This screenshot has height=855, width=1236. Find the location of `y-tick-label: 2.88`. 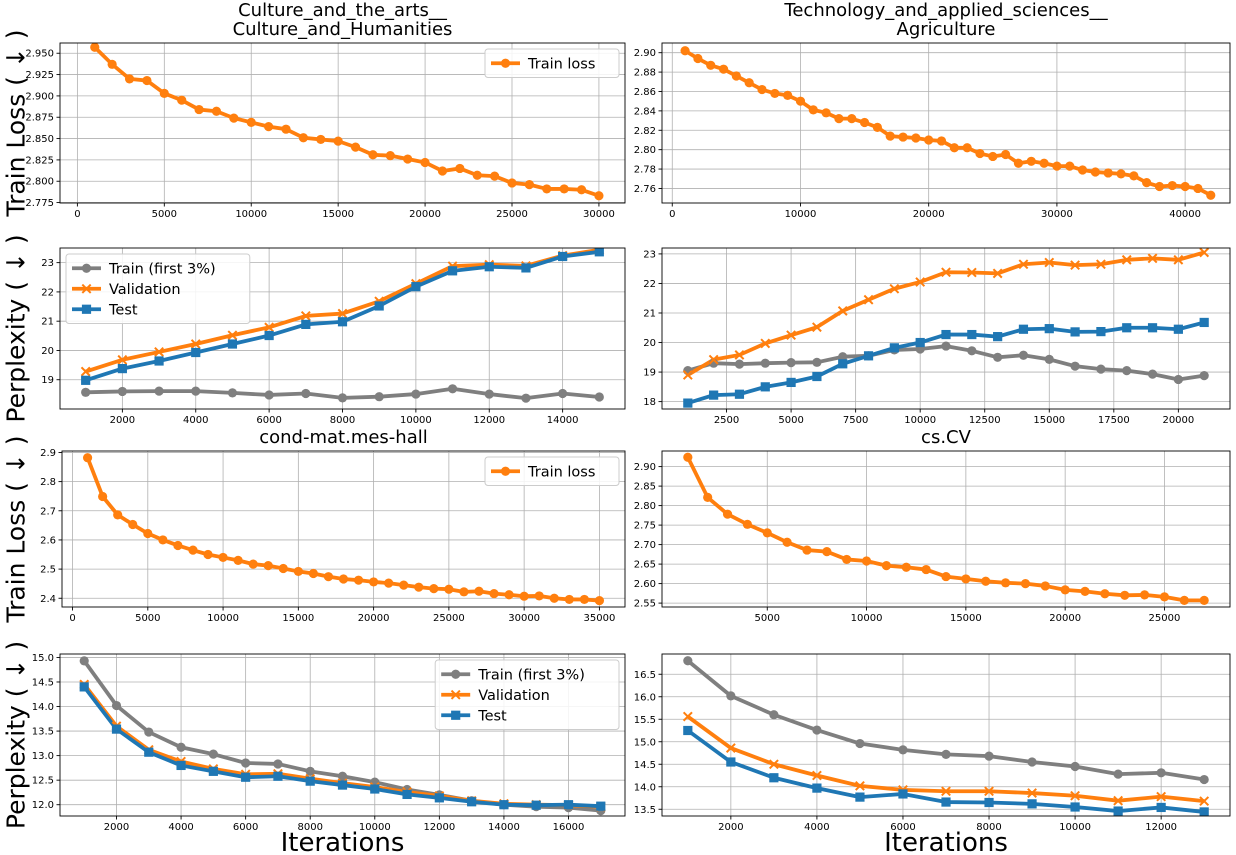

y-tick-label: 2.88 is located at coordinates (645, 73).